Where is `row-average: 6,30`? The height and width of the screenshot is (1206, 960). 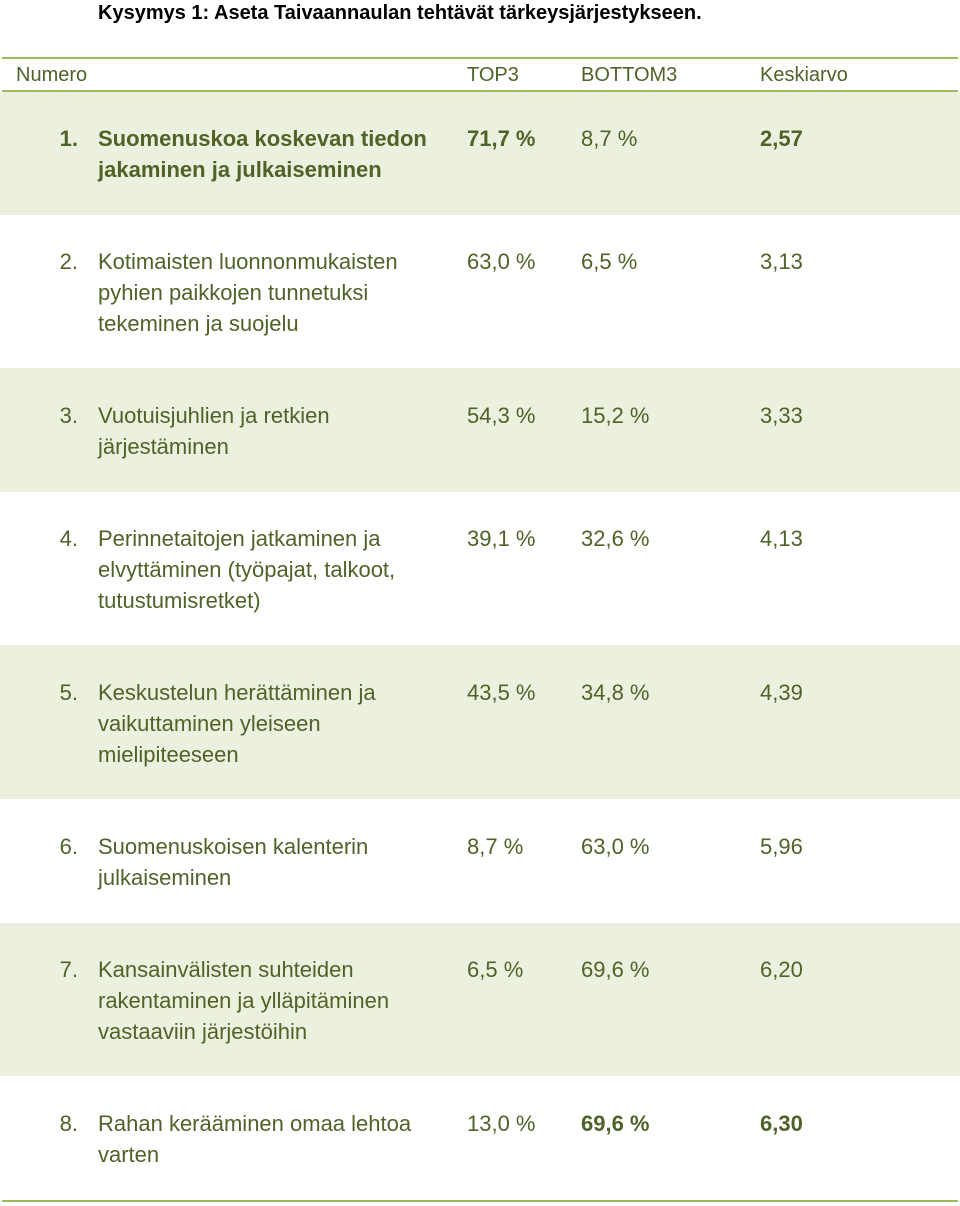 row-average: 6,30 is located at coordinates (781, 1123).